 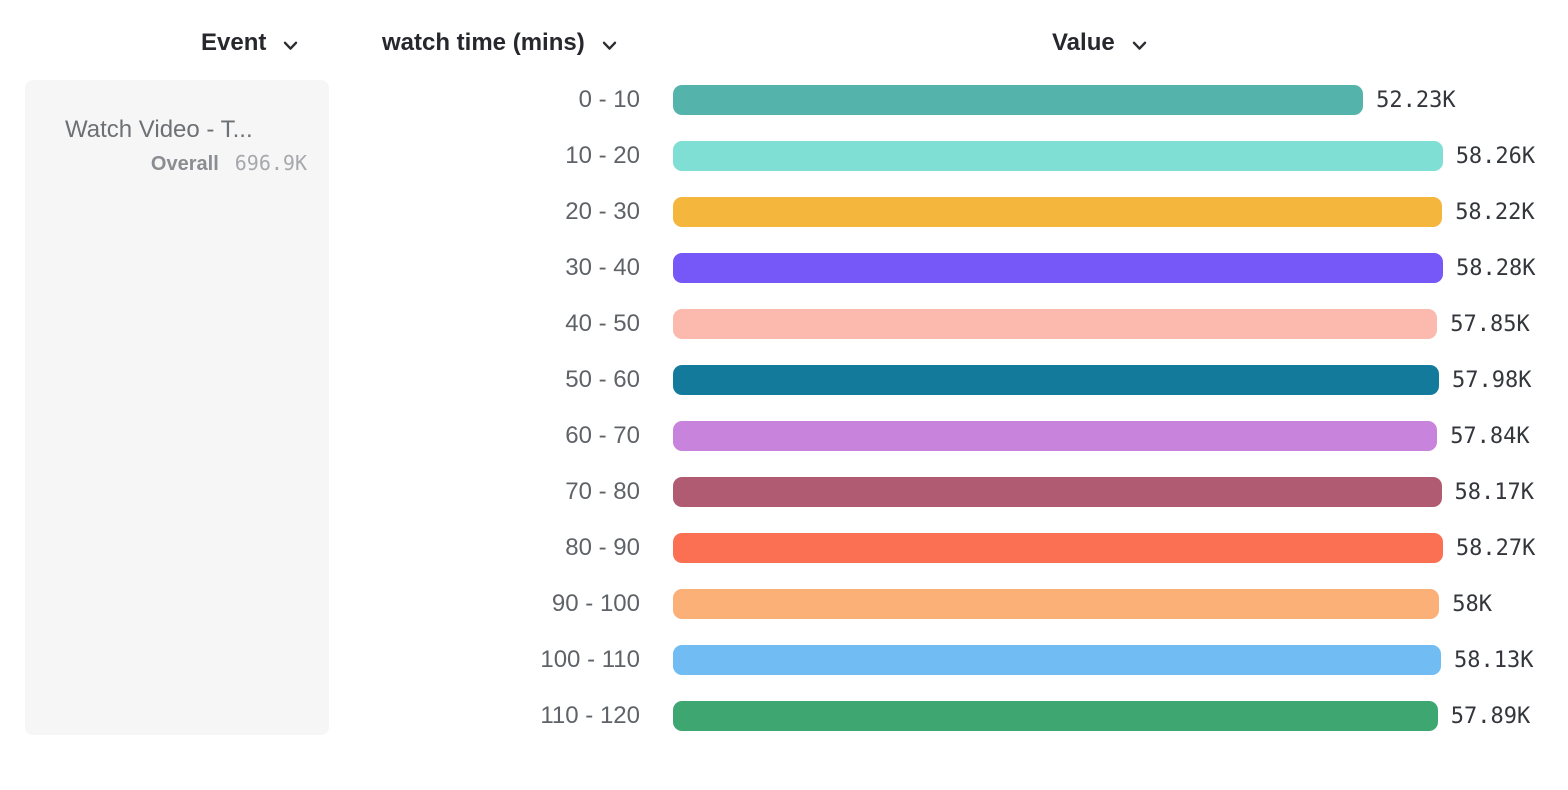 What do you see at coordinates (595, 603) in the screenshot?
I see `category-label: 90 - 100` at bounding box center [595, 603].